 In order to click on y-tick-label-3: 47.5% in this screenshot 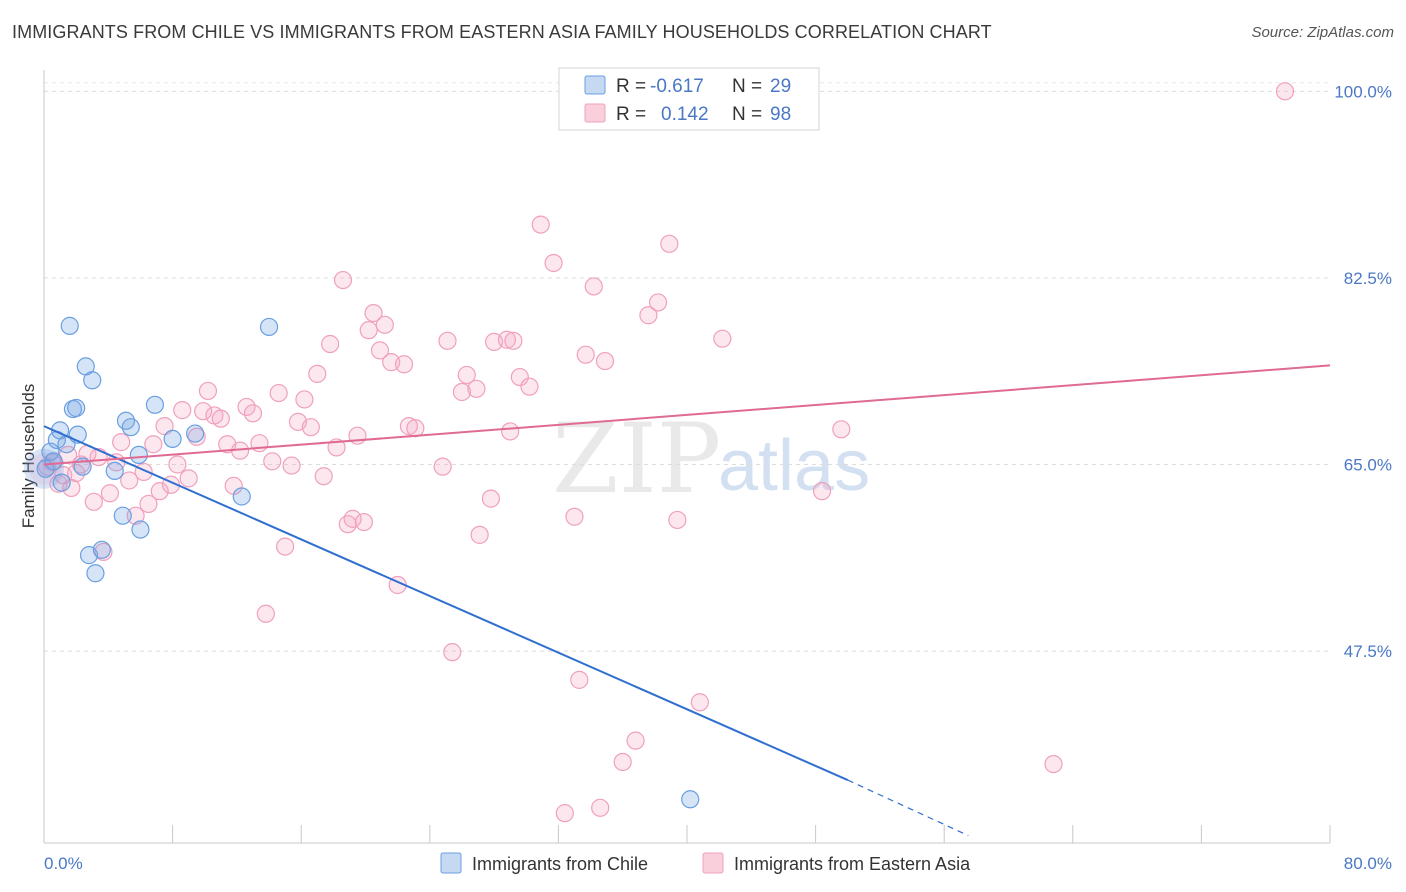, I will do `click(1368, 651)`.